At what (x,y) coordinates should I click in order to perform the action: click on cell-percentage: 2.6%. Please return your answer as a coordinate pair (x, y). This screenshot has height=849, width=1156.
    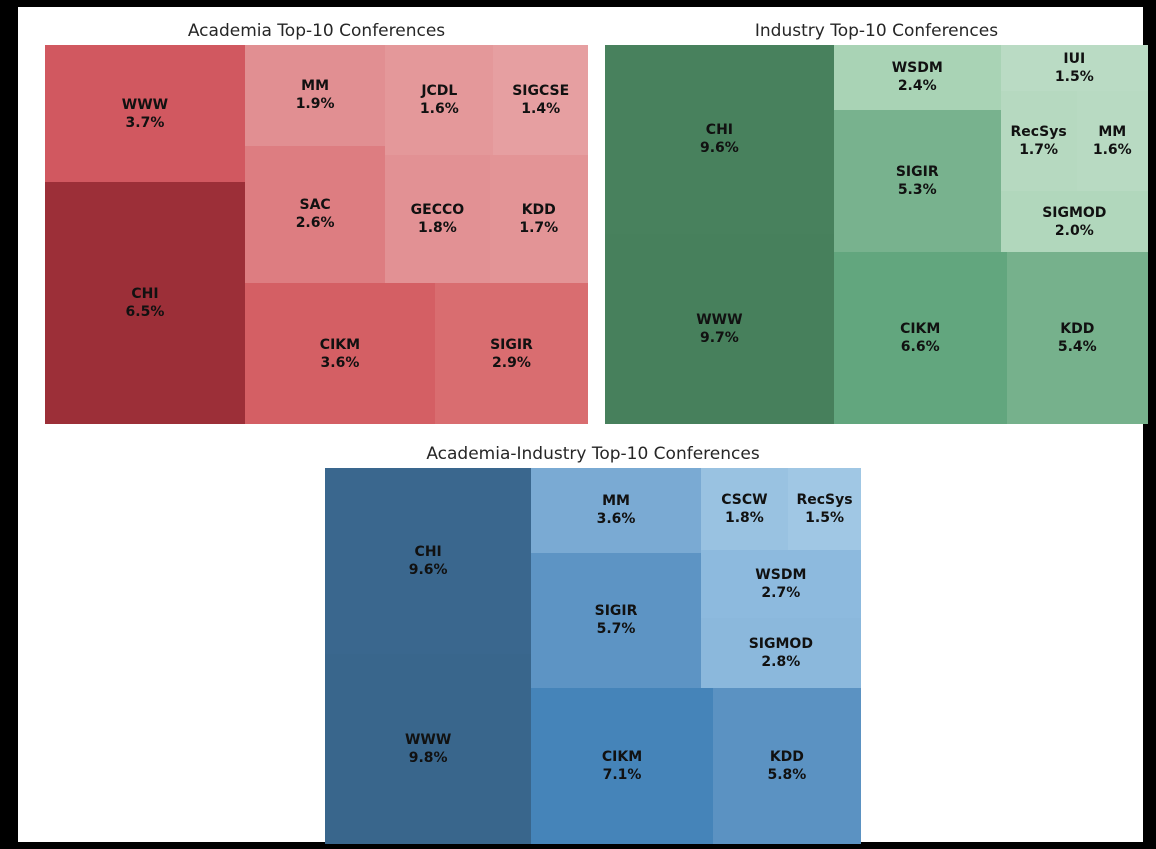
    Looking at the image, I should click on (315, 223).